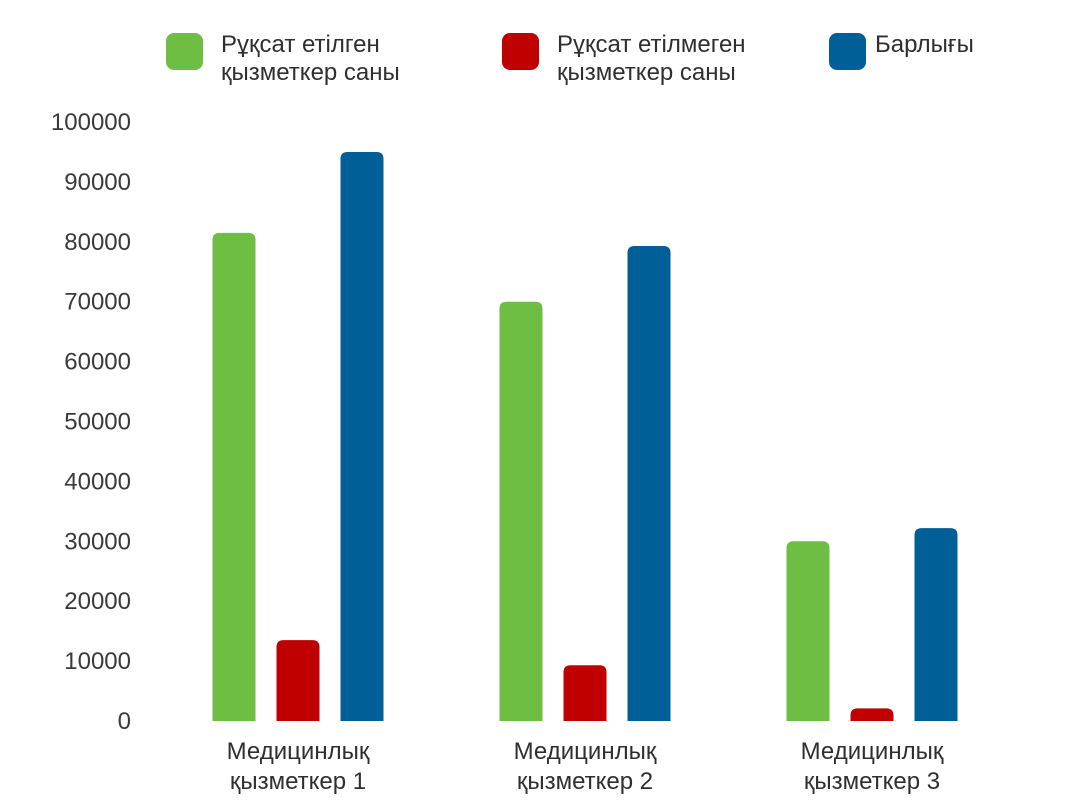 The image size is (1090, 800). I want to click on legend-item-3: Барлығы, so click(901, 50).